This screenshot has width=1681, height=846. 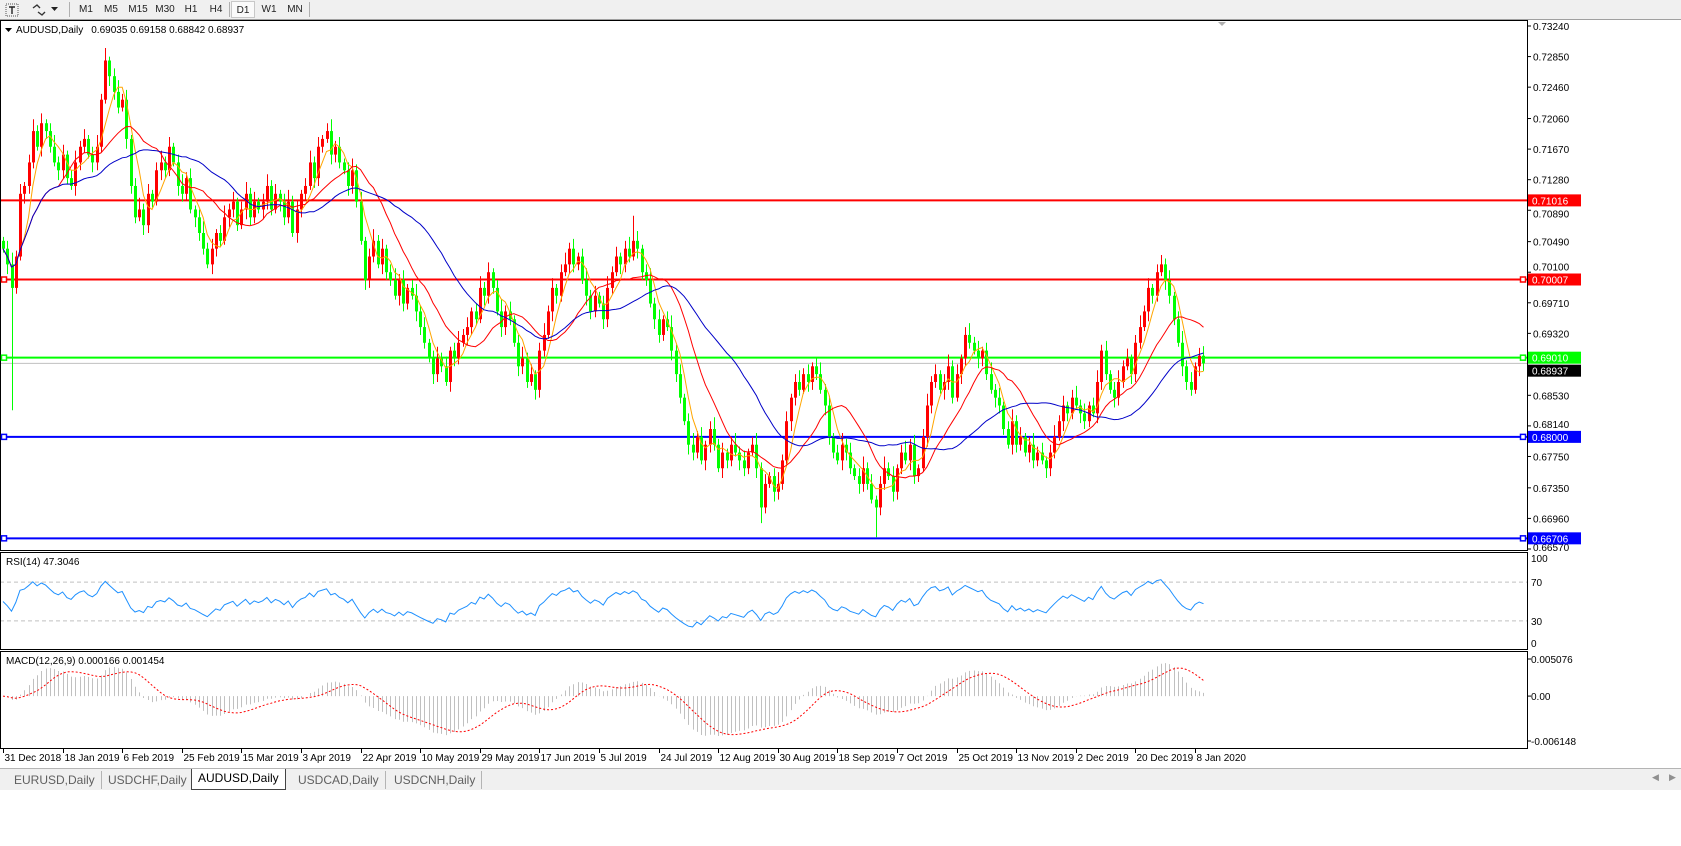 What do you see at coordinates (86, 9) in the screenshot?
I see `timeframe-m1-button: M1` at bounding box center [86, 9].